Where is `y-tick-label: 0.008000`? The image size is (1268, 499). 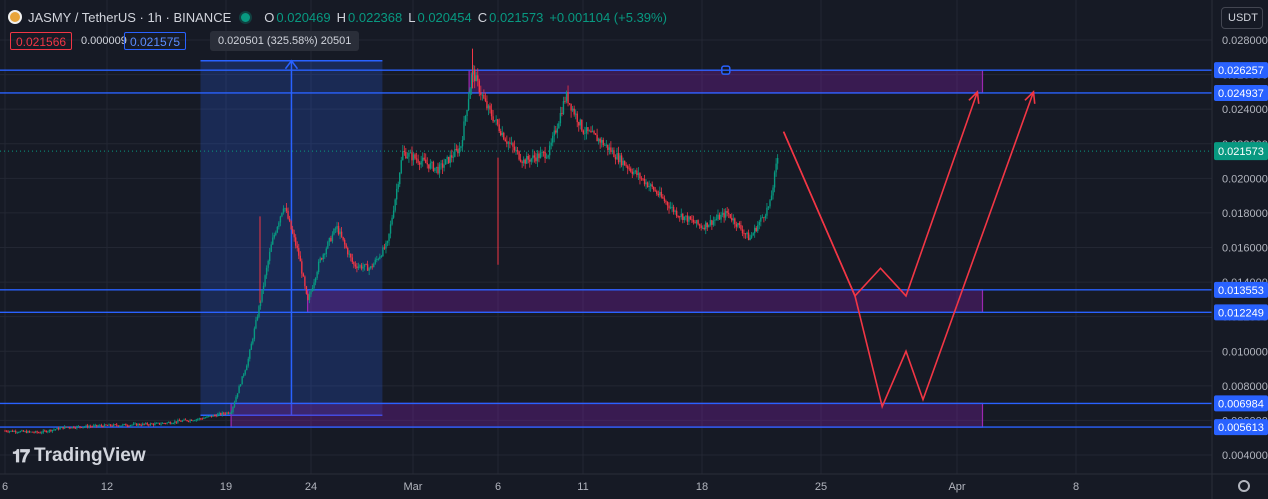
y-tick-label: 0.008000 is located at coordinates (1245, 387).